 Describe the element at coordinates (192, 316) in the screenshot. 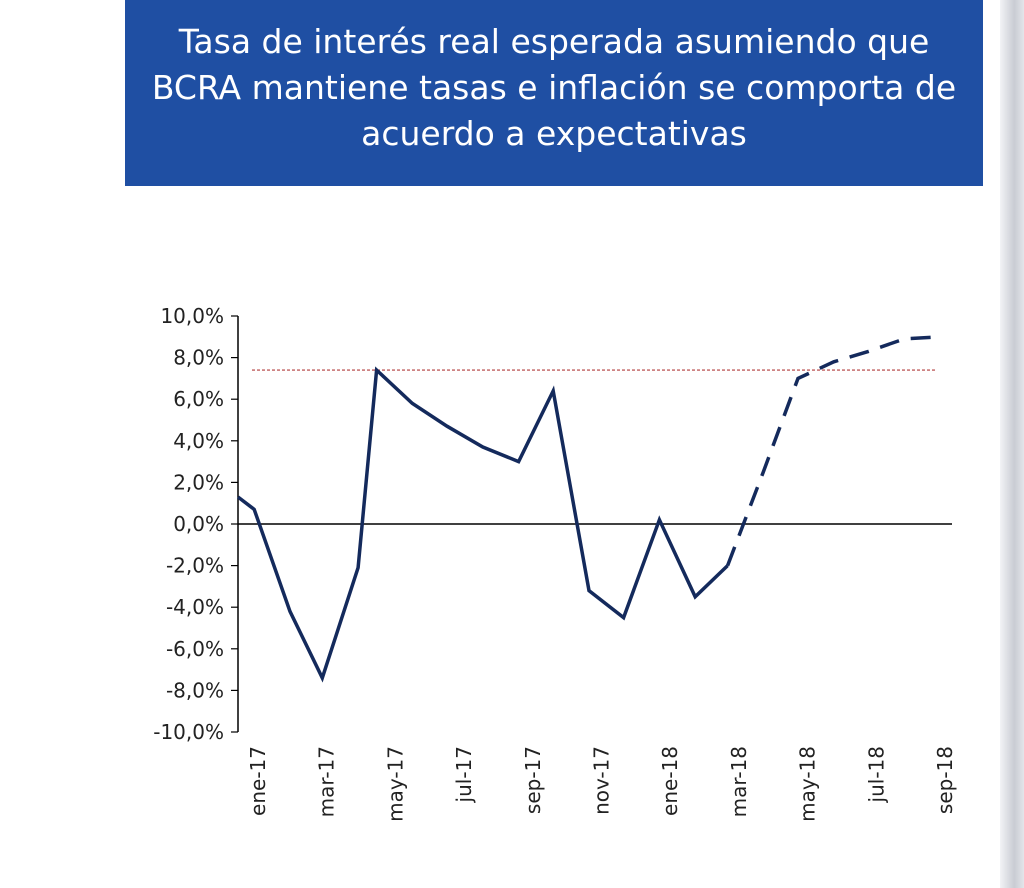

I see `y-tick-label: 10,0%` at that location.